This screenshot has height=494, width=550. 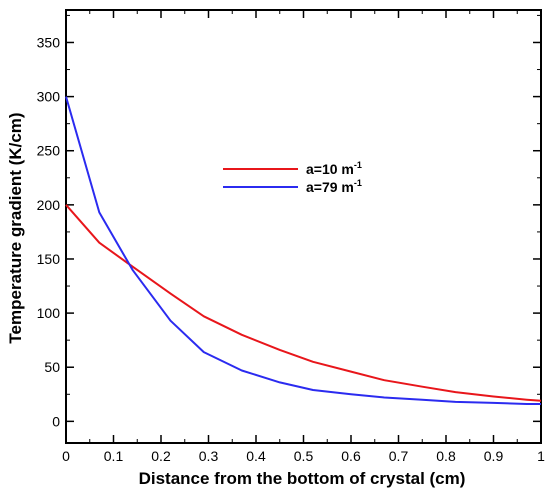 What do you see at coordinates (334, 186) in the screenshot?
I see `legend-label-series-2: a=79 m-1` at bounding box center [334, 186].